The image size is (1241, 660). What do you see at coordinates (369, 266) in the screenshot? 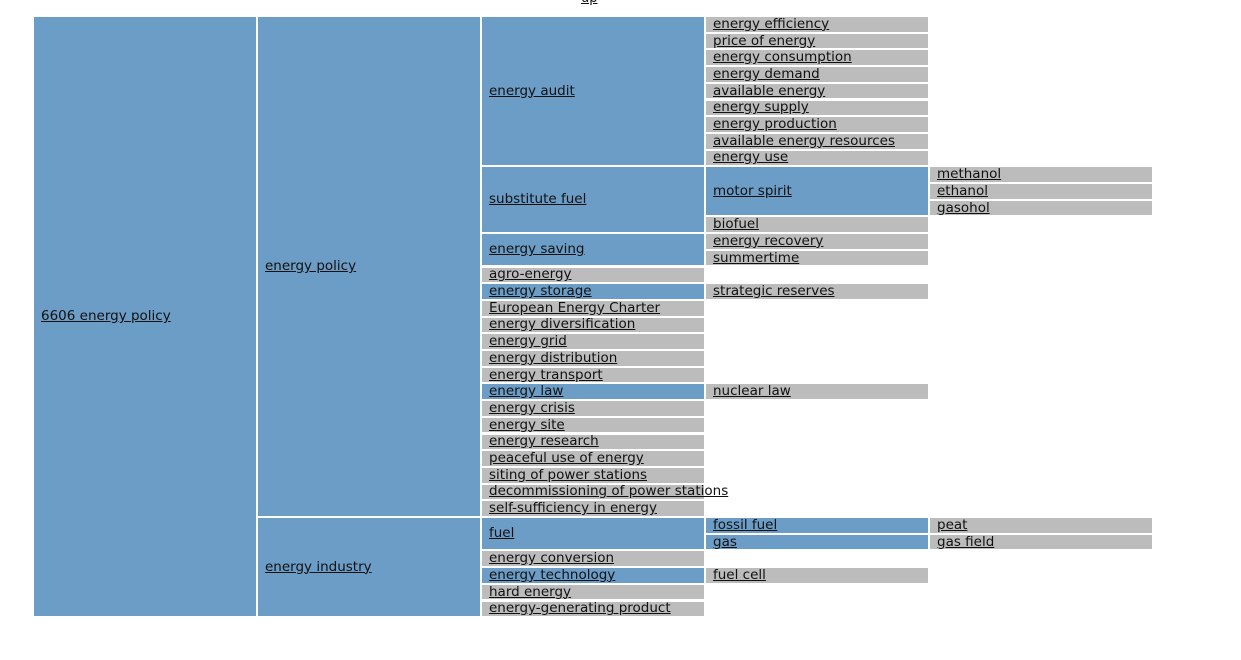
I see `tree-node-energy-policy: energy policy` at bounding box center [369, 266].